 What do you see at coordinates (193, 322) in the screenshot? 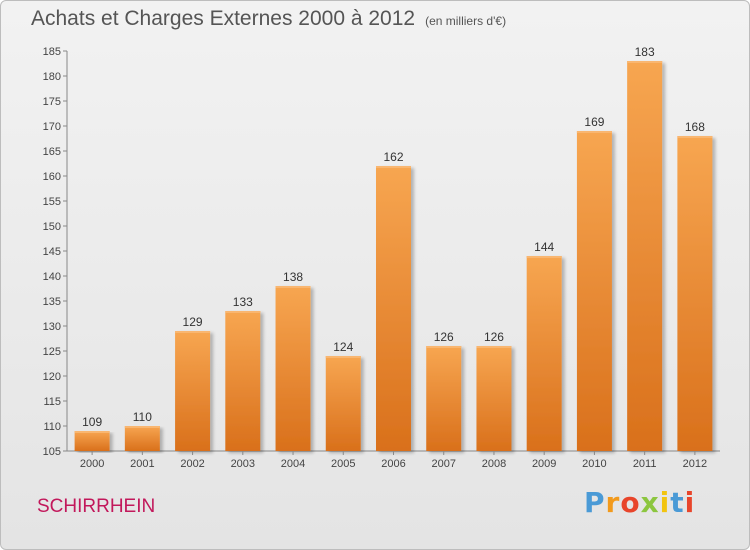
I see `data-label: 129` at bounding box center [193, 322].